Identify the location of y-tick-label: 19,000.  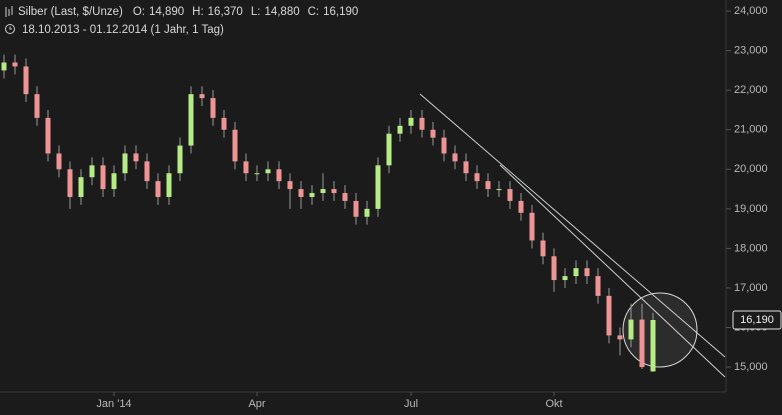
(751, 209).